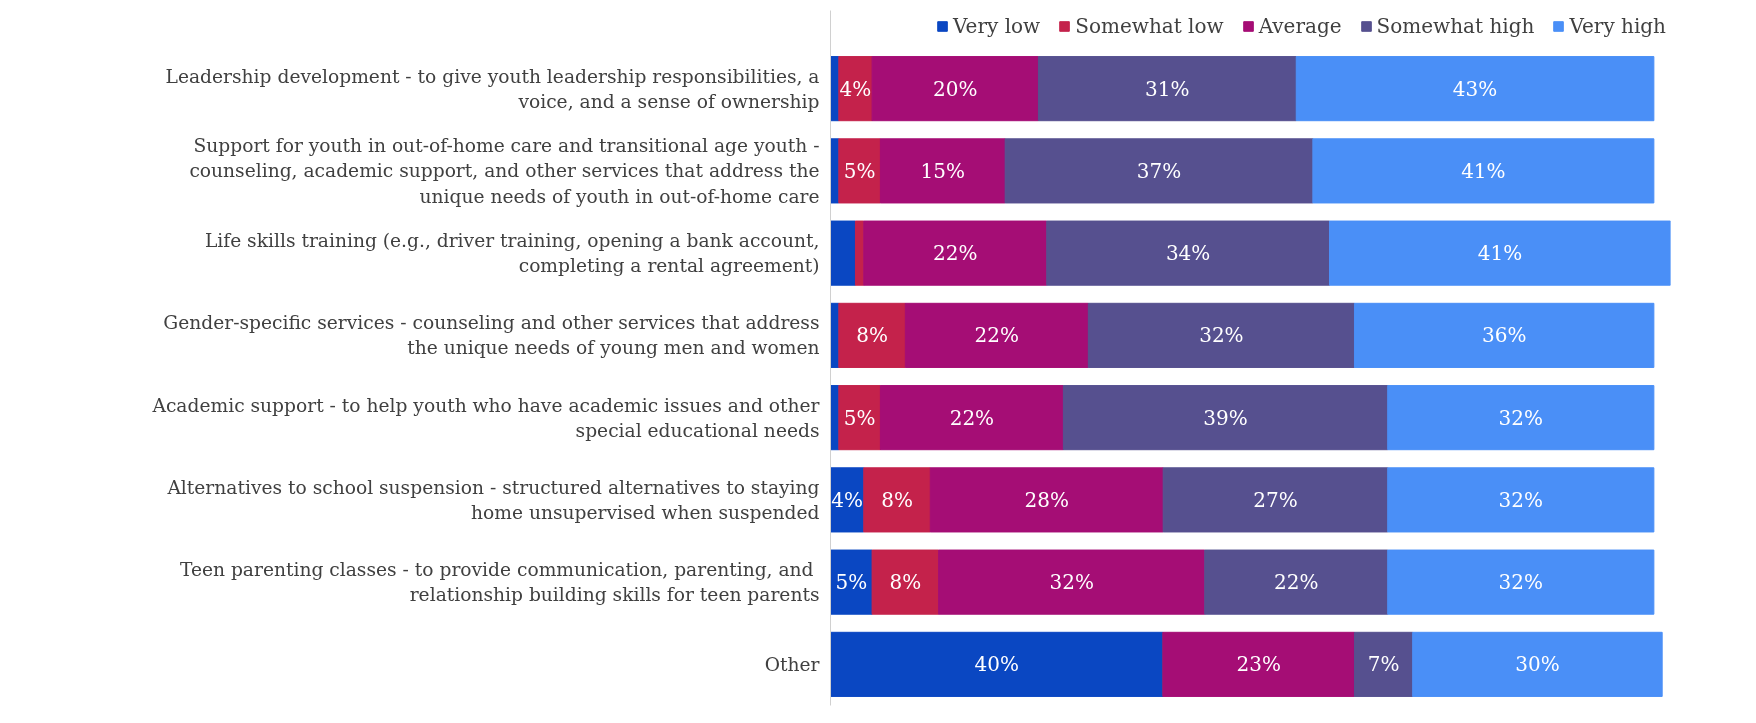  I want to click on data-label: 31%, so click(1167, 88).